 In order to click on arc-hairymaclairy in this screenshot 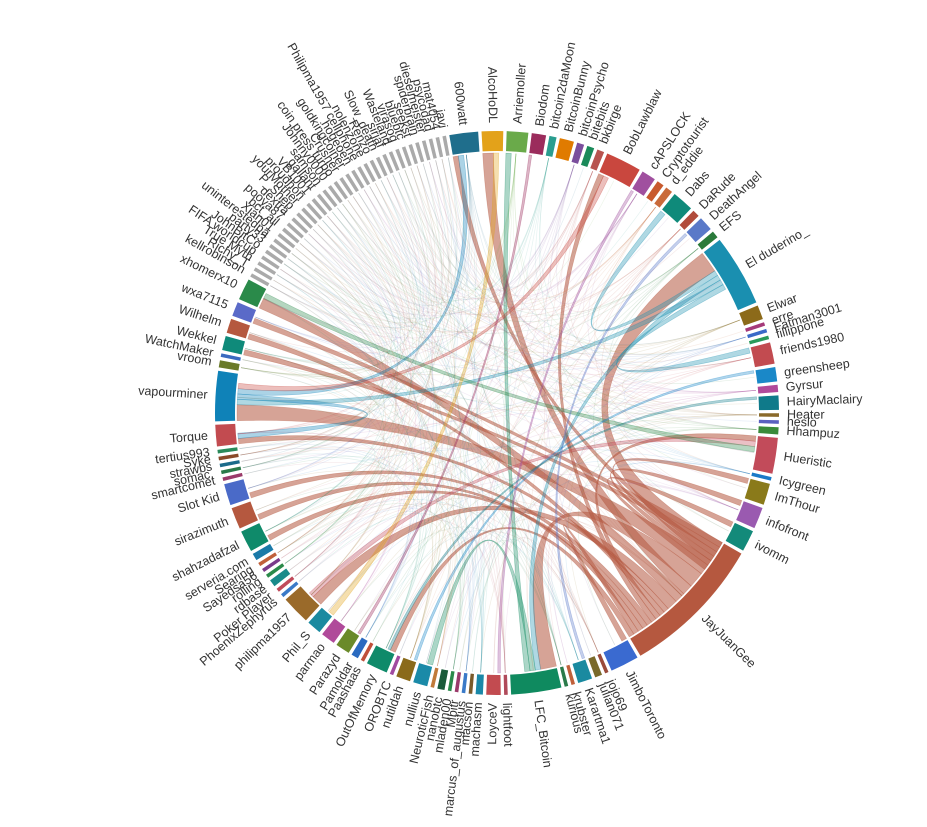, I will do `click(768, 403)`.